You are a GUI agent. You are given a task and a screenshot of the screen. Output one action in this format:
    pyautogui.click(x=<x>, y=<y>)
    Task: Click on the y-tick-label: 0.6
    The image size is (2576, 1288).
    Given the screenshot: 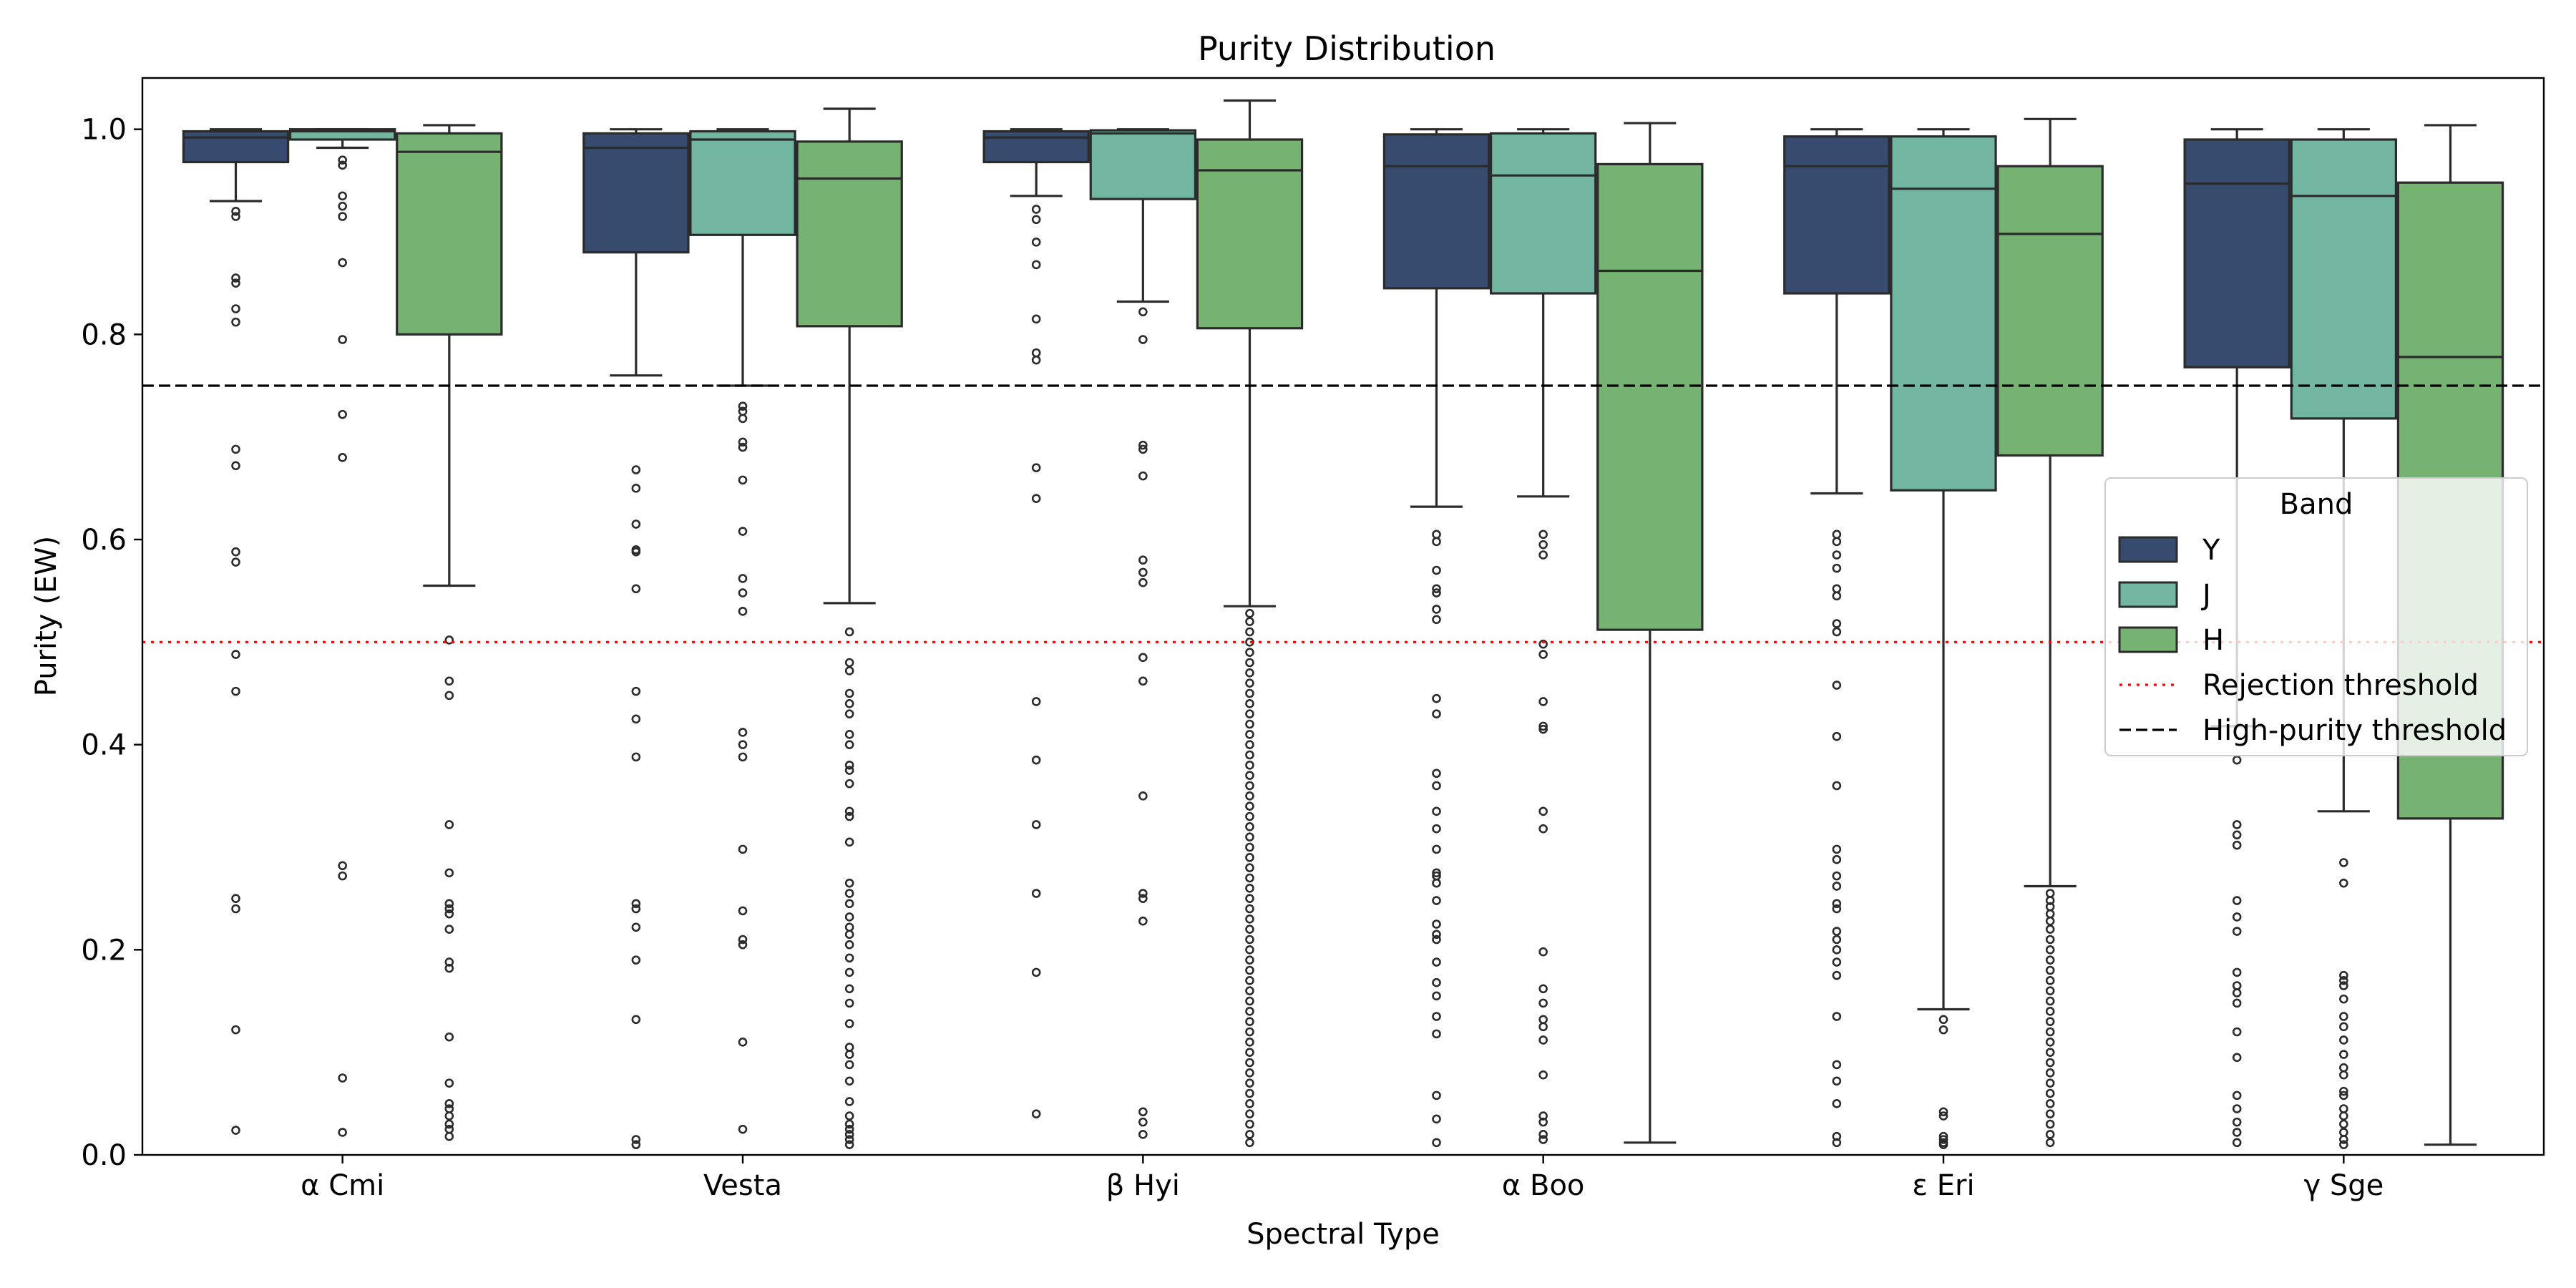 What is the action you would take?
    pyautogui.click(x=104, y=540)
    